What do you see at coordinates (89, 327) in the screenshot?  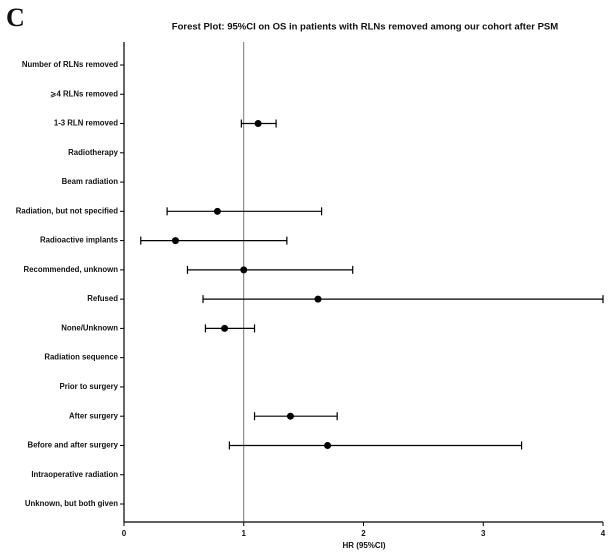 I see `y-tick-label: None/Unknown` at bounding box center [89, 327].